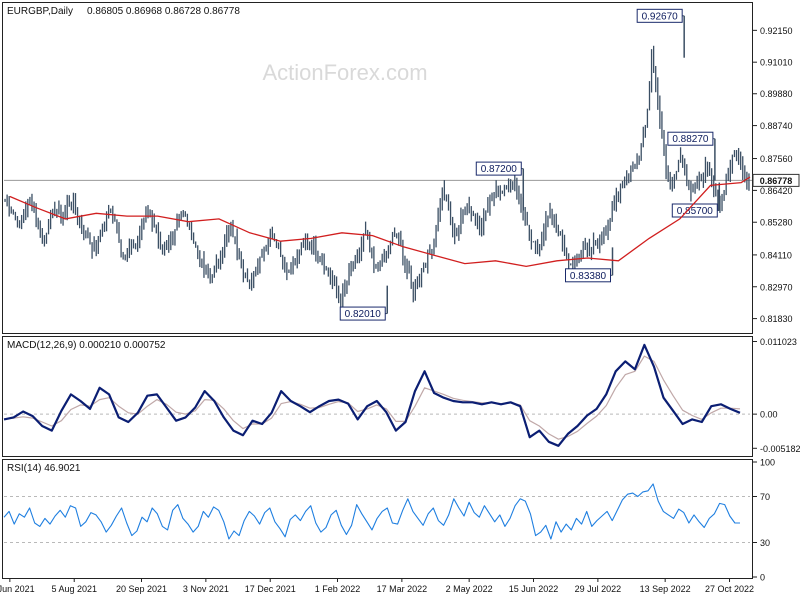  I want to click on annotation-label: 0.85700, so click(695, 211).